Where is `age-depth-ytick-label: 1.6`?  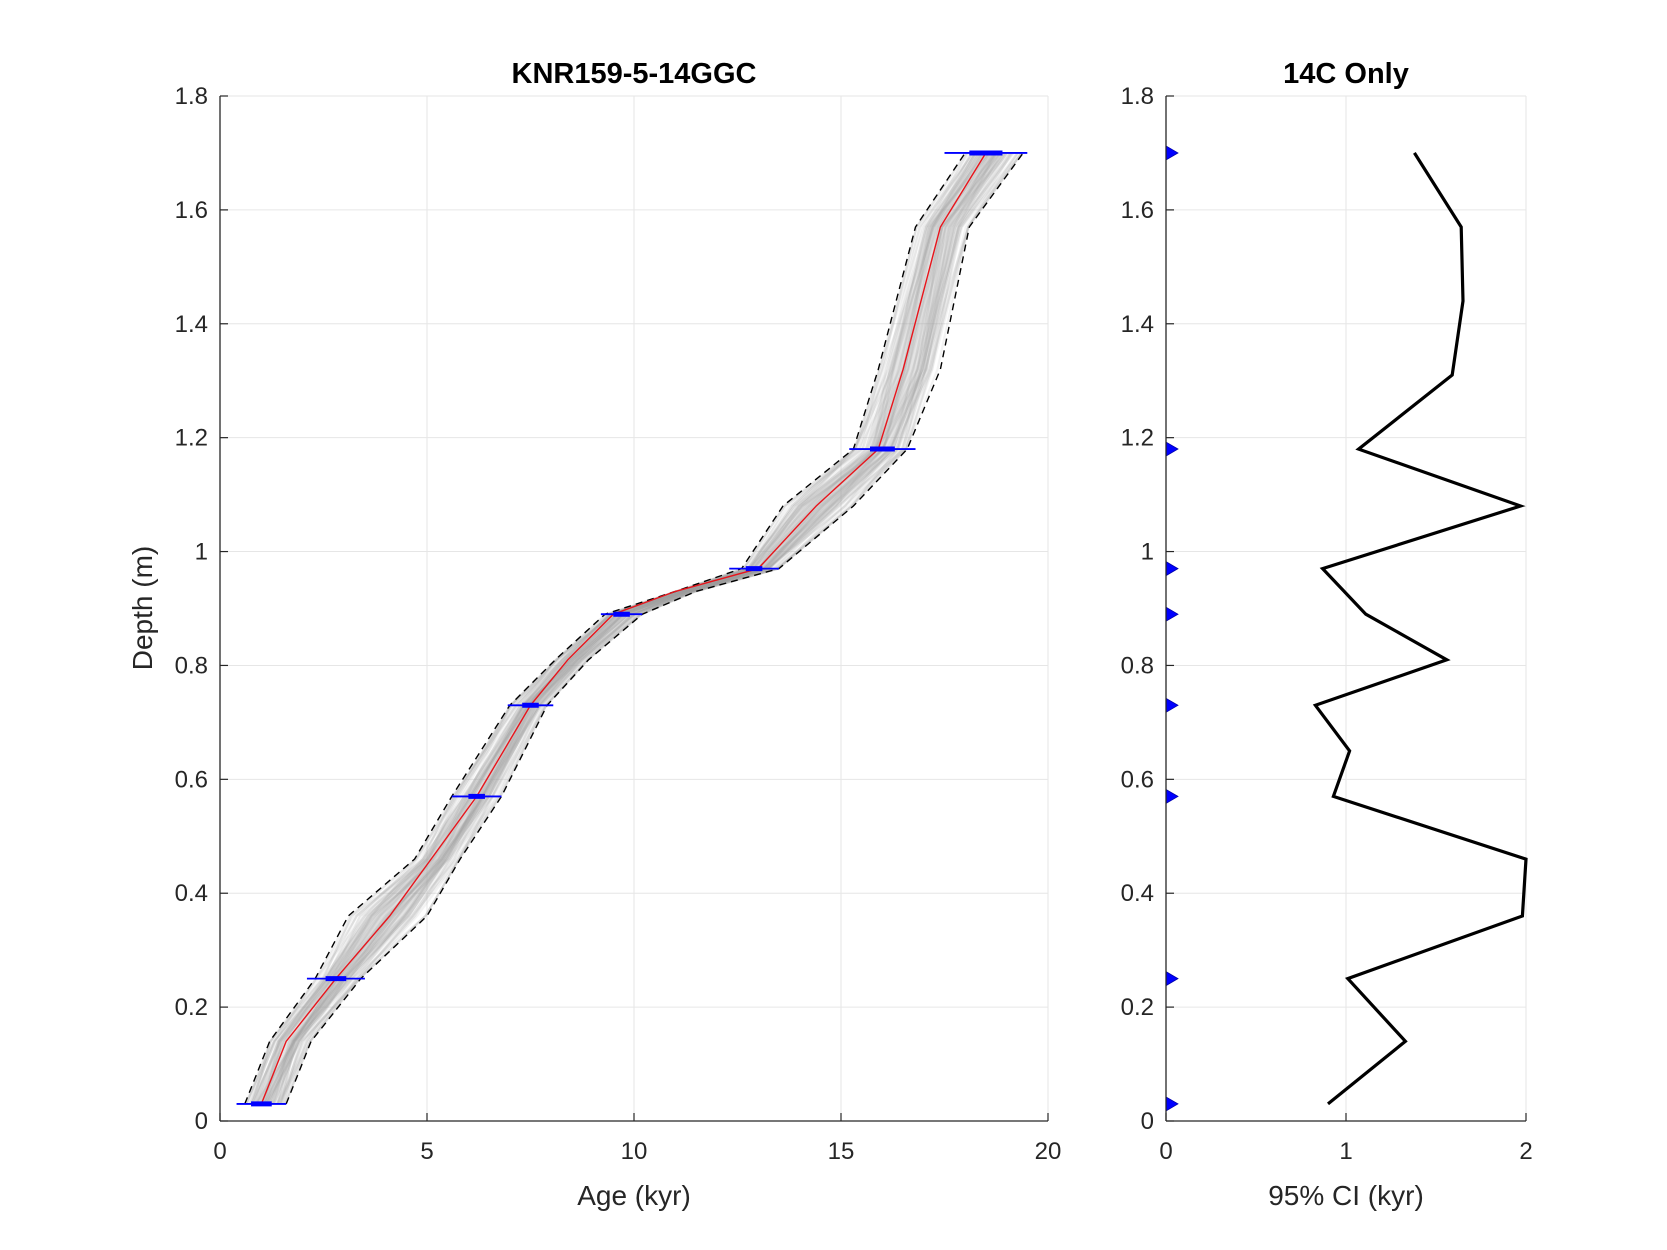
age-depth-ytick-label: 1.6 is located at coordinates (191, 210).